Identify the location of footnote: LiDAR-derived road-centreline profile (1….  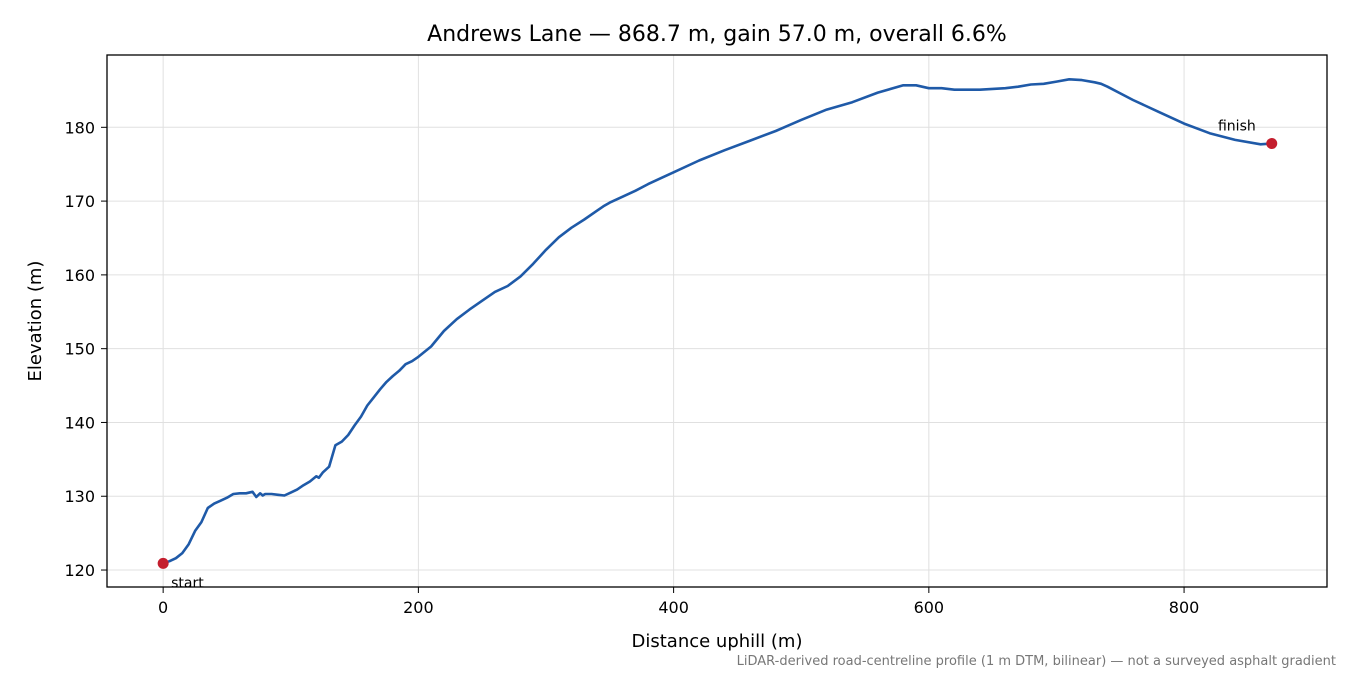
(1036, 661).